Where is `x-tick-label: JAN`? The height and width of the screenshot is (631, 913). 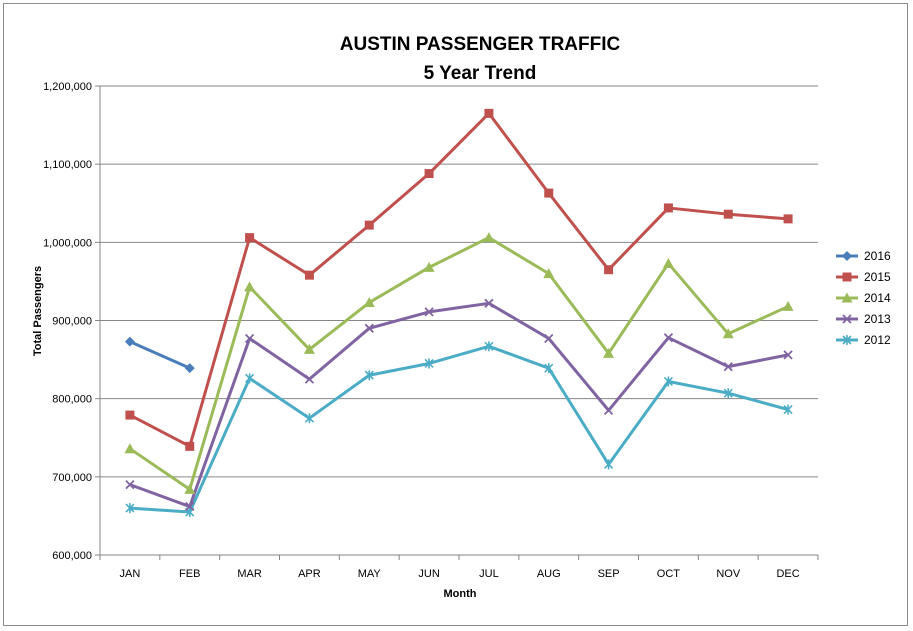
x-tick-label: JAN is located at coordinates (130, 574).